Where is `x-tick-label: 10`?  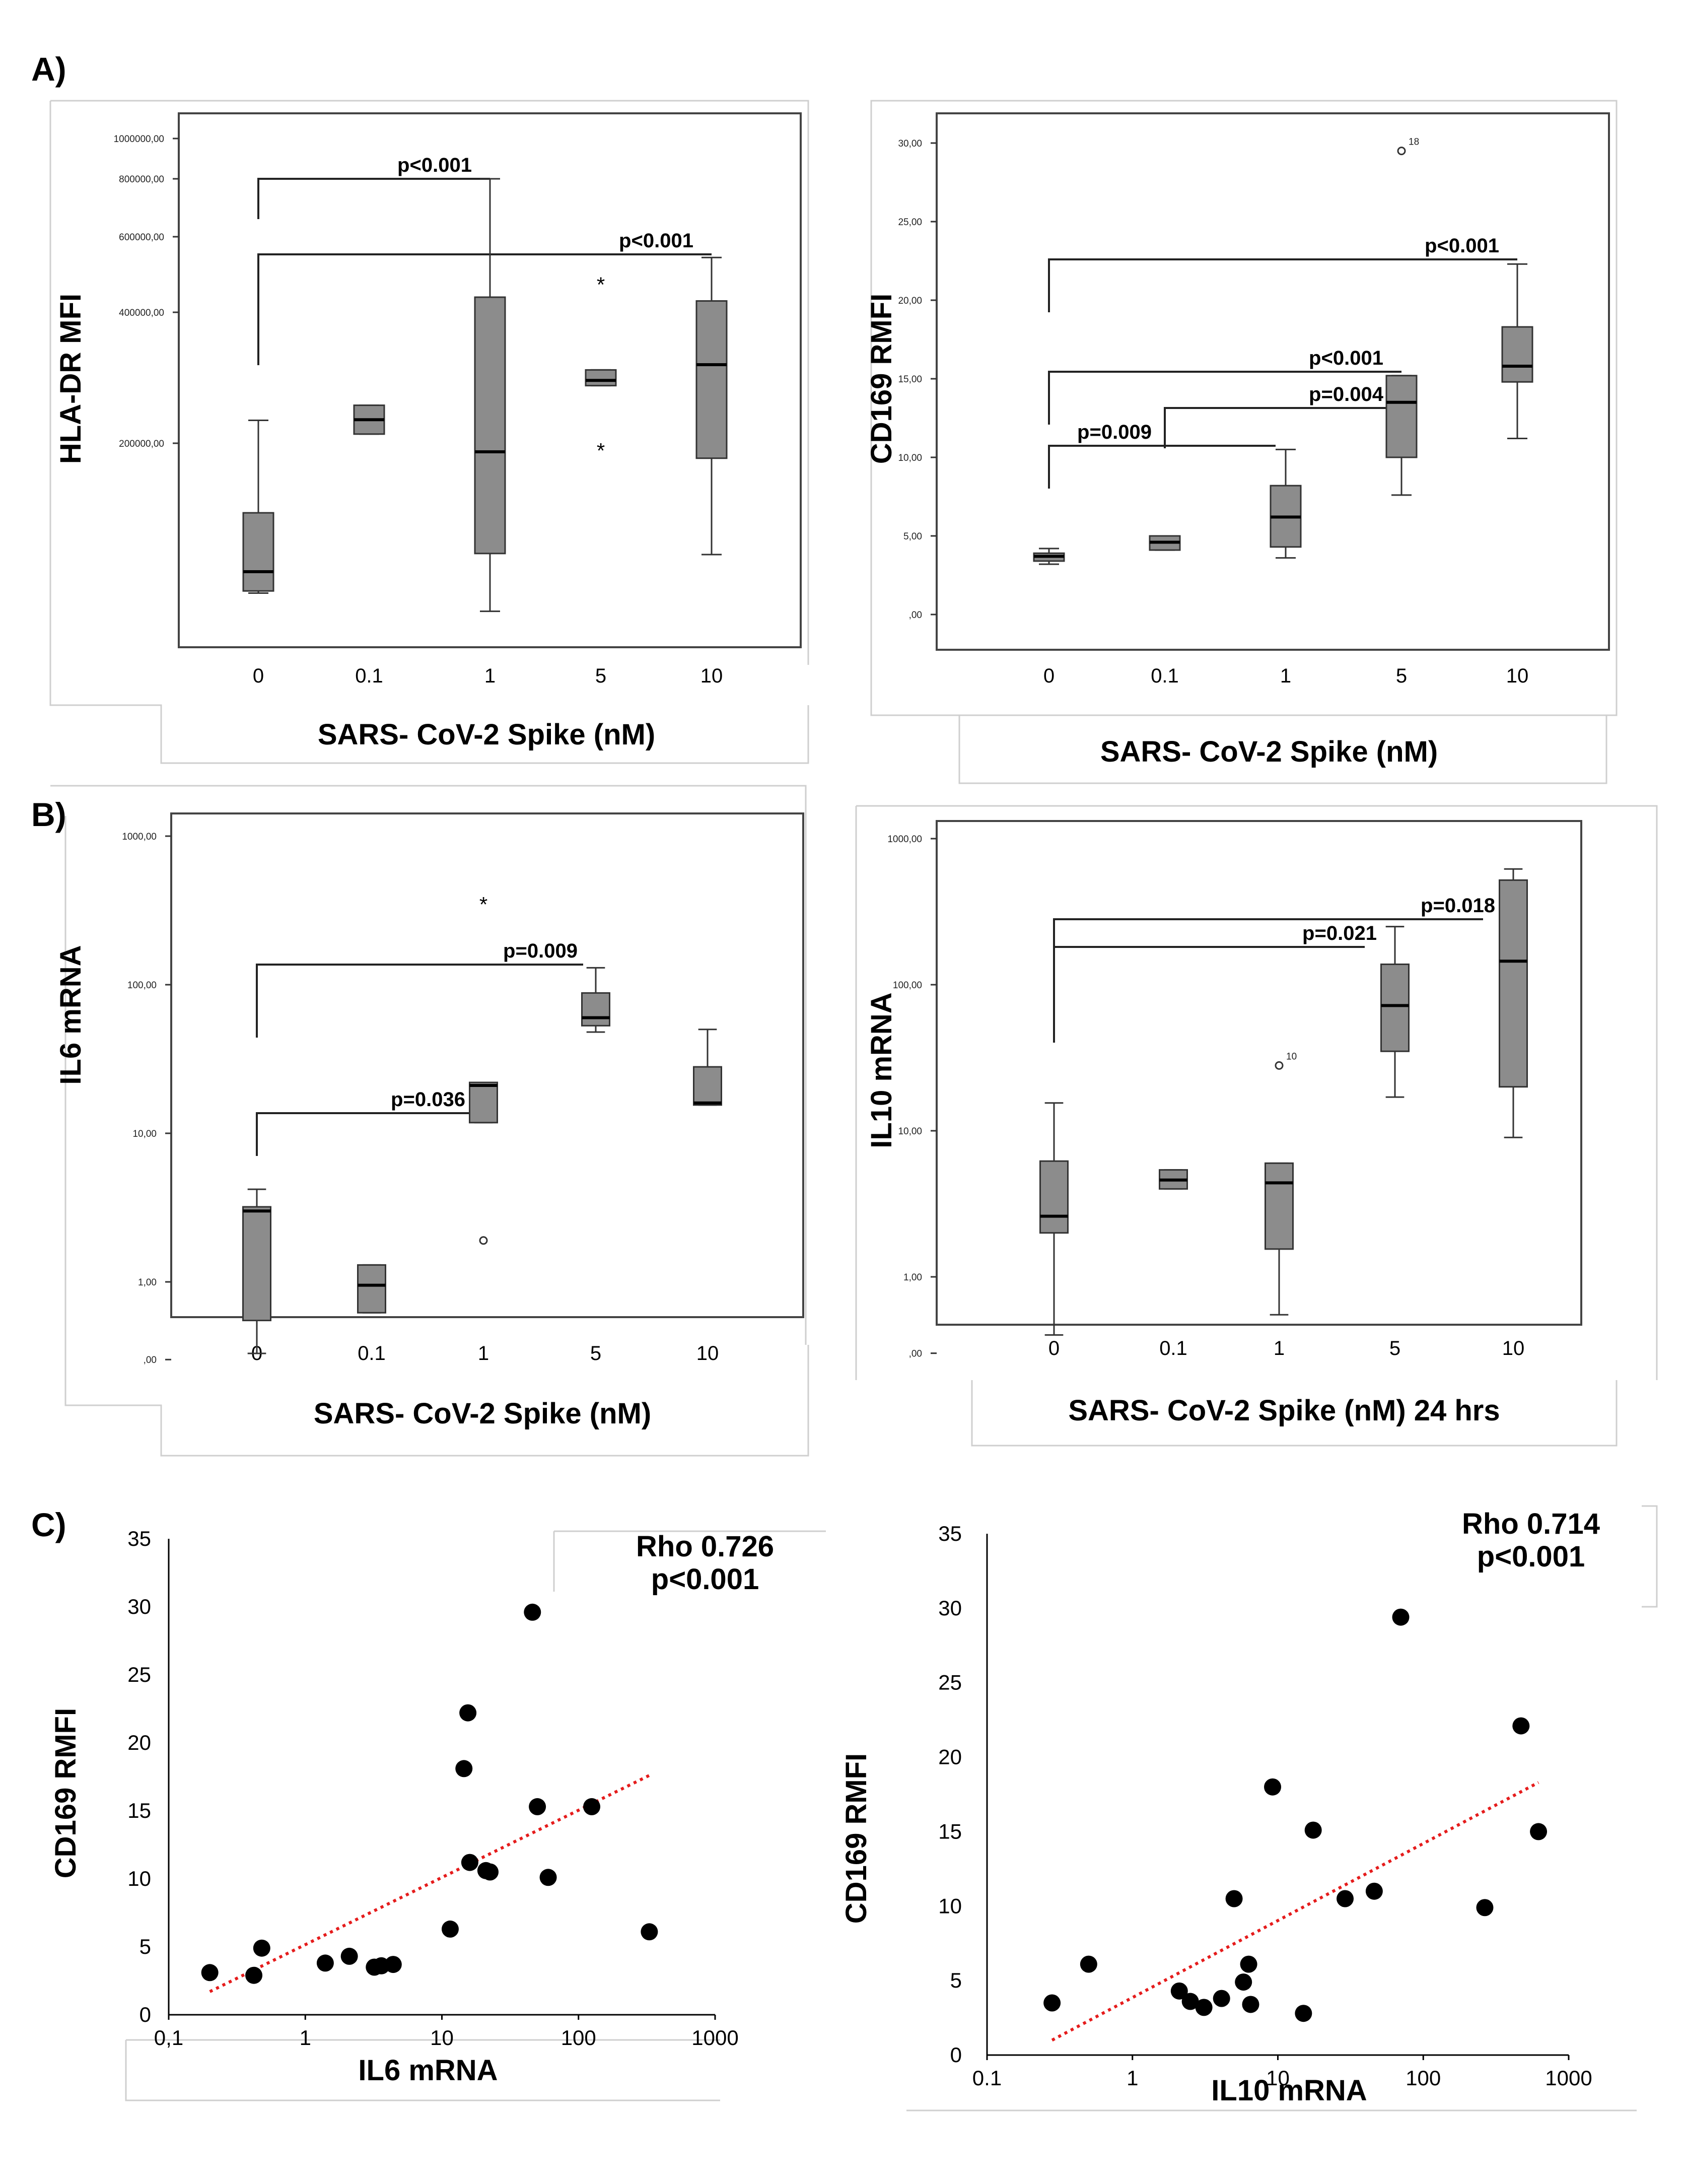 x-tick-label: 10 is located at coordinates (1513, 1348).